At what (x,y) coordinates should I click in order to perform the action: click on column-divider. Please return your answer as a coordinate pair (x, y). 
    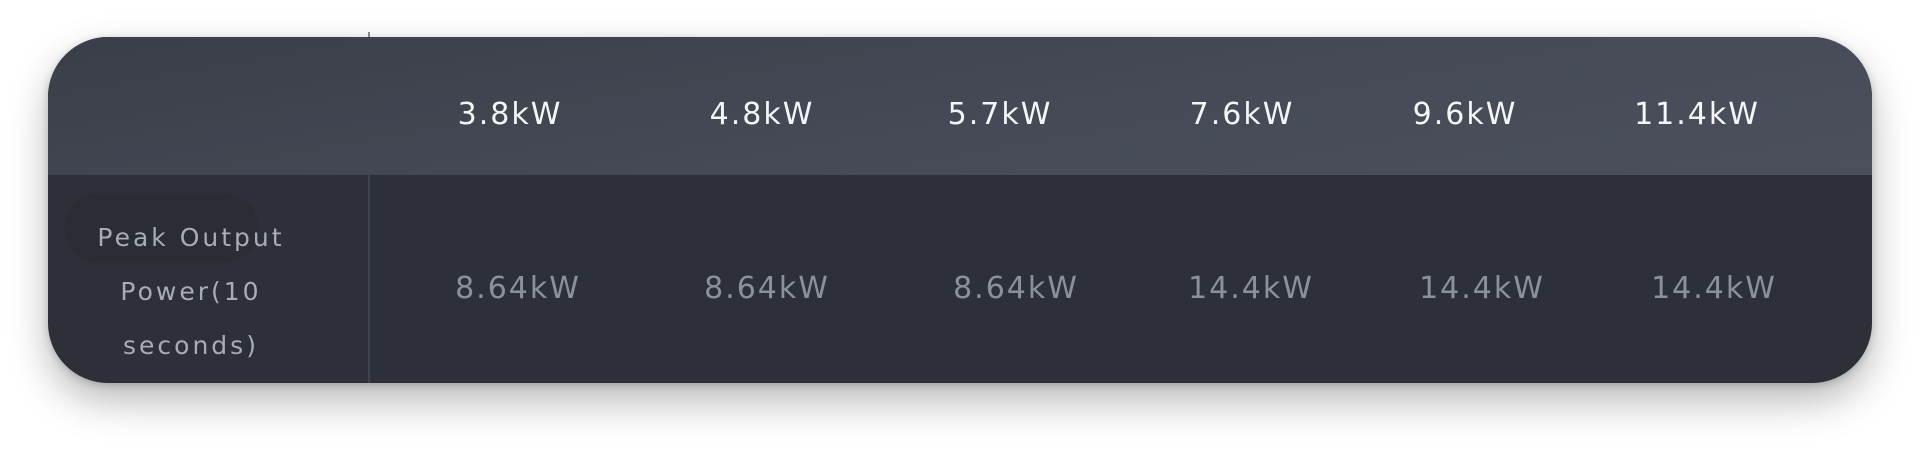
    Looking at the image, I should click on (369, 279).